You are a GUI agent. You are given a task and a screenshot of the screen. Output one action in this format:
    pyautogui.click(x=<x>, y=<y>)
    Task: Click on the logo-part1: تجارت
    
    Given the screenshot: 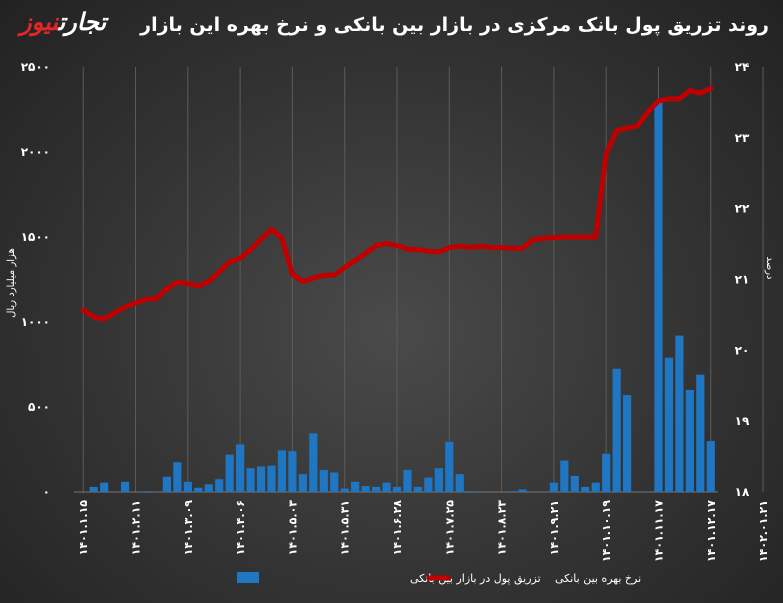 What is the action you would take?
    pyautogui.click(x=82, y=22)
    